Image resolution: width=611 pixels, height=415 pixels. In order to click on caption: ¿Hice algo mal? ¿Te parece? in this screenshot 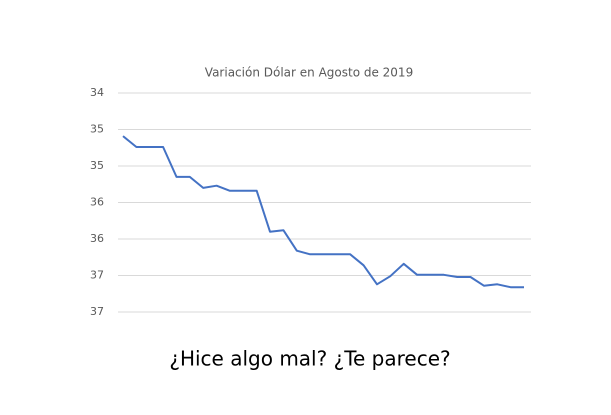, I will do `click(309, 359)`.